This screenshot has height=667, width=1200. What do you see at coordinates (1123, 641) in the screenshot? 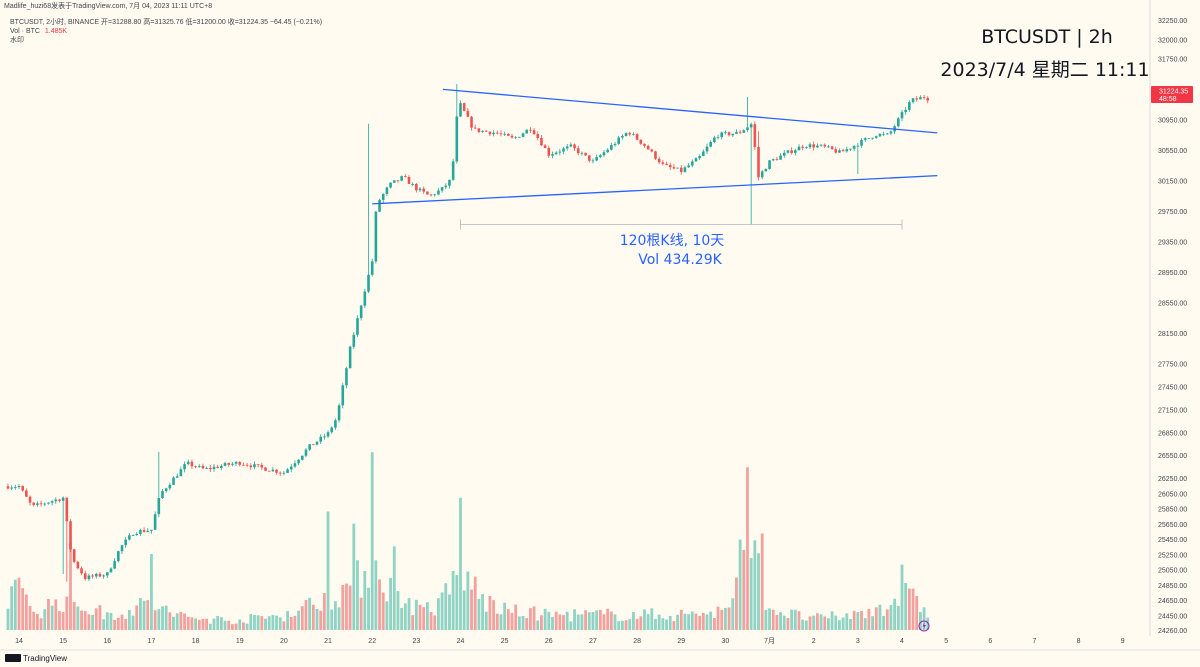
I see `time-tick-label: 9` at bounding box center [1123, 641].